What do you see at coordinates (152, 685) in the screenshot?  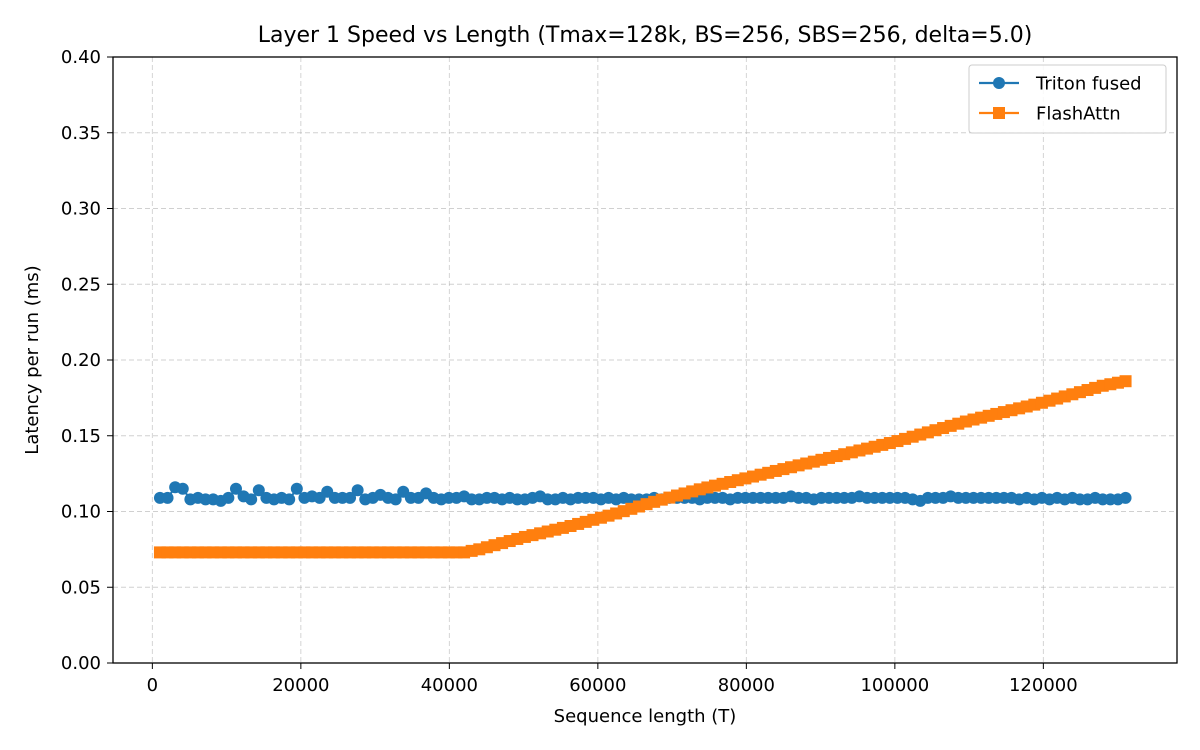 I see `x-tick-label: 0` at bounding box center [152, 685].